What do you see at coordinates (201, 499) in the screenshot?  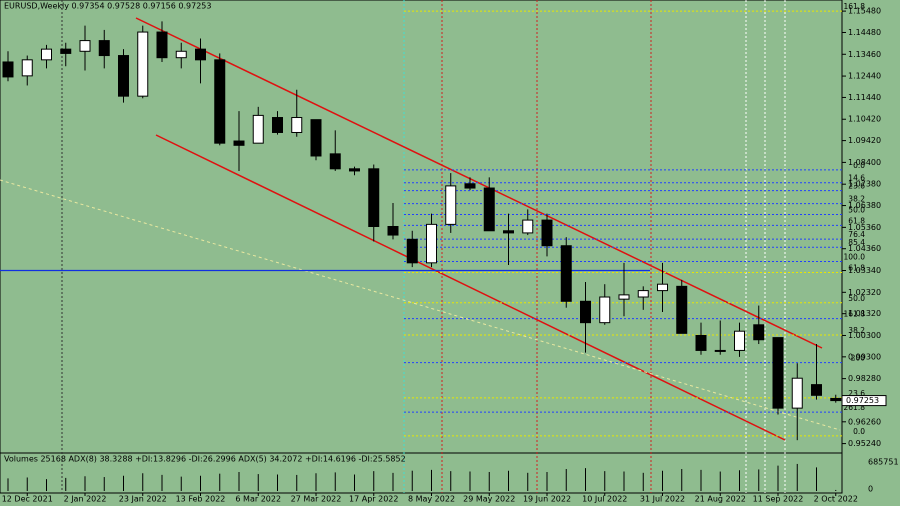 I see `x-tick-label: 13 Feb 2022` at bounding box center [201, 499].